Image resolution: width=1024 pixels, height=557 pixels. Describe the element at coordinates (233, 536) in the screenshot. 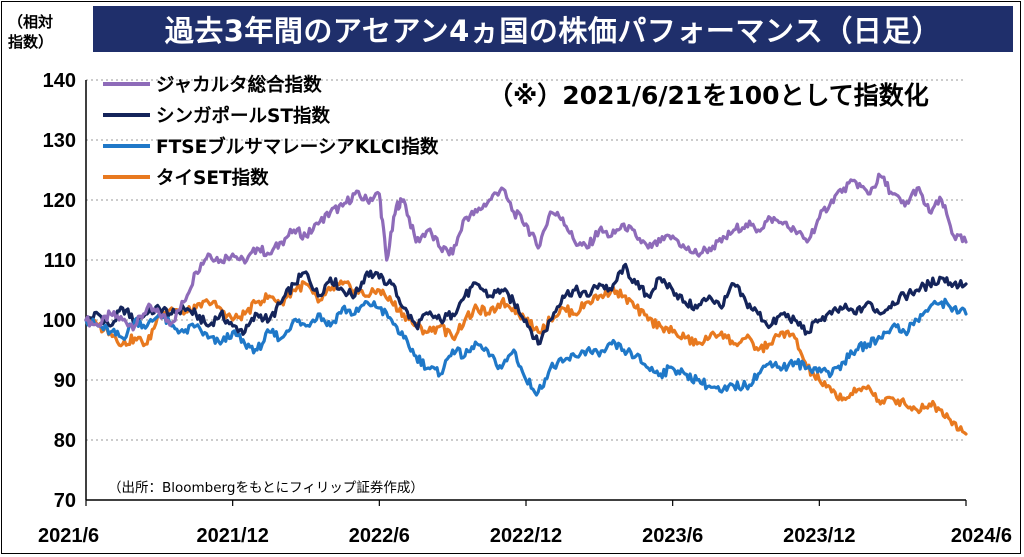

I see `x-tick-label: 2021/12` at that location.